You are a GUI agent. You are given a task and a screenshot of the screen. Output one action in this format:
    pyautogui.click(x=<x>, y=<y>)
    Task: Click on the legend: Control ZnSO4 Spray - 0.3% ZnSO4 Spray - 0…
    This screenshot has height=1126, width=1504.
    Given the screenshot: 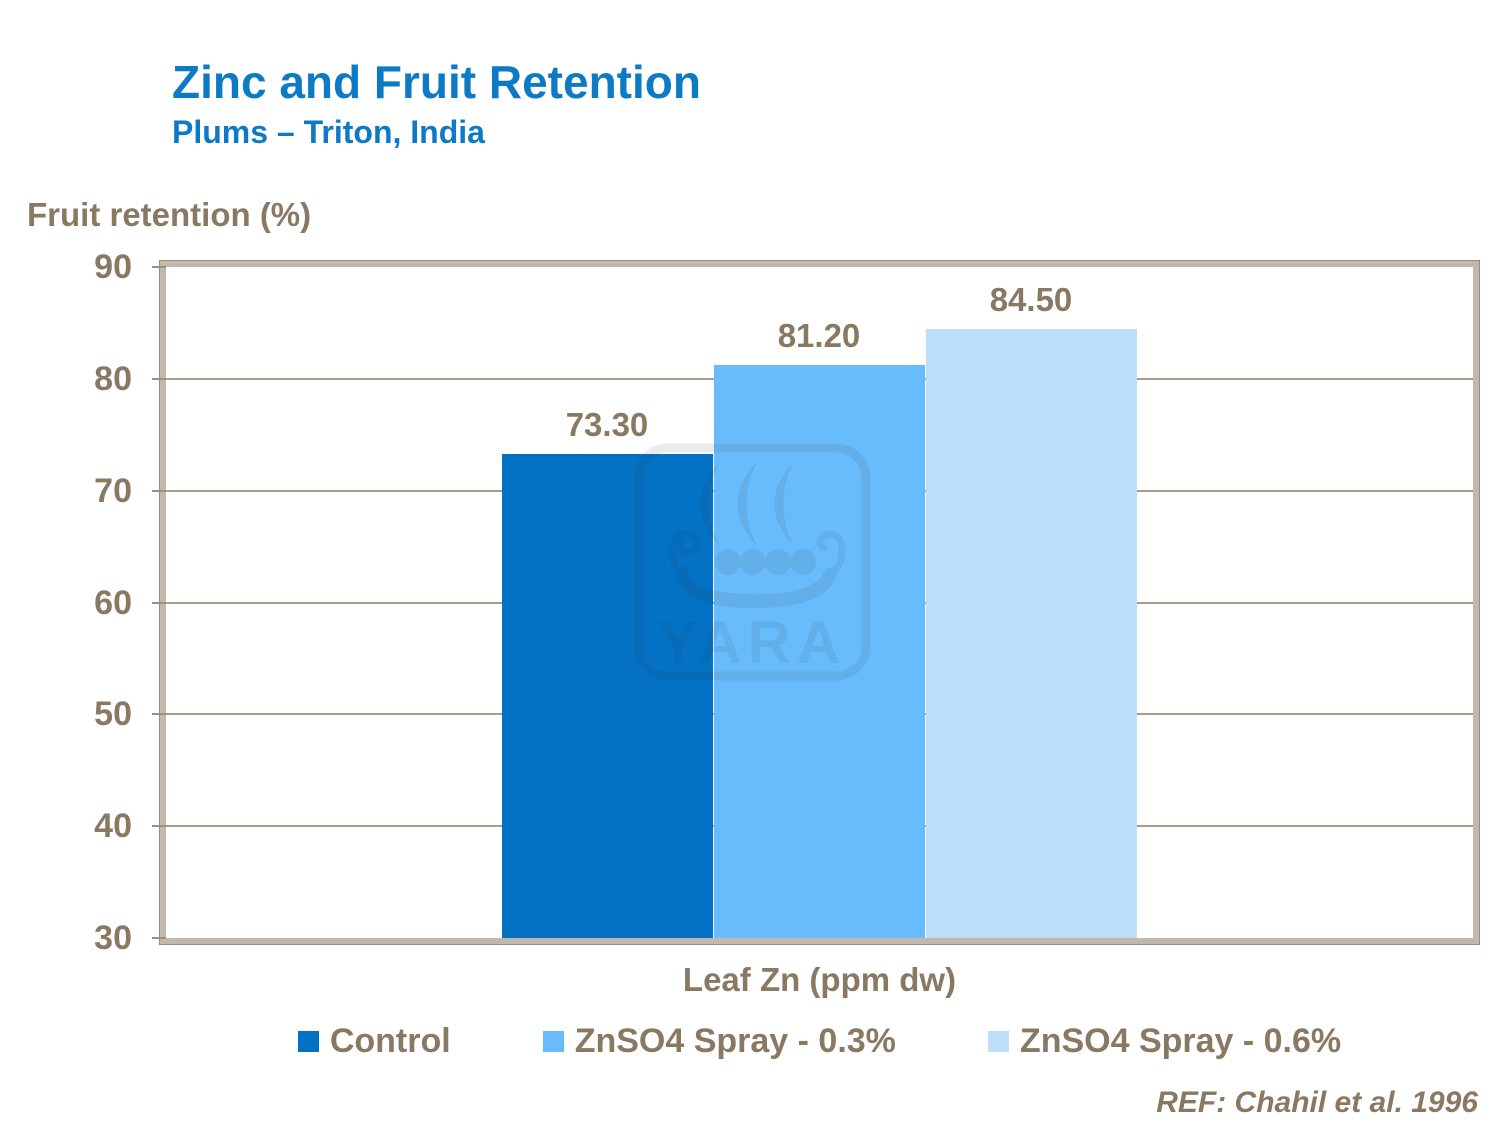 What is the action you would take?
    pyautogui.click(x=819, y=1041)
    